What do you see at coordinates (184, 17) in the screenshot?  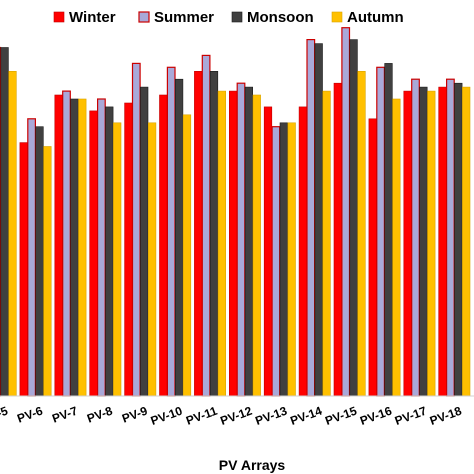 I see `legend-label-summer: Summer` at bounding box center [184, 17].